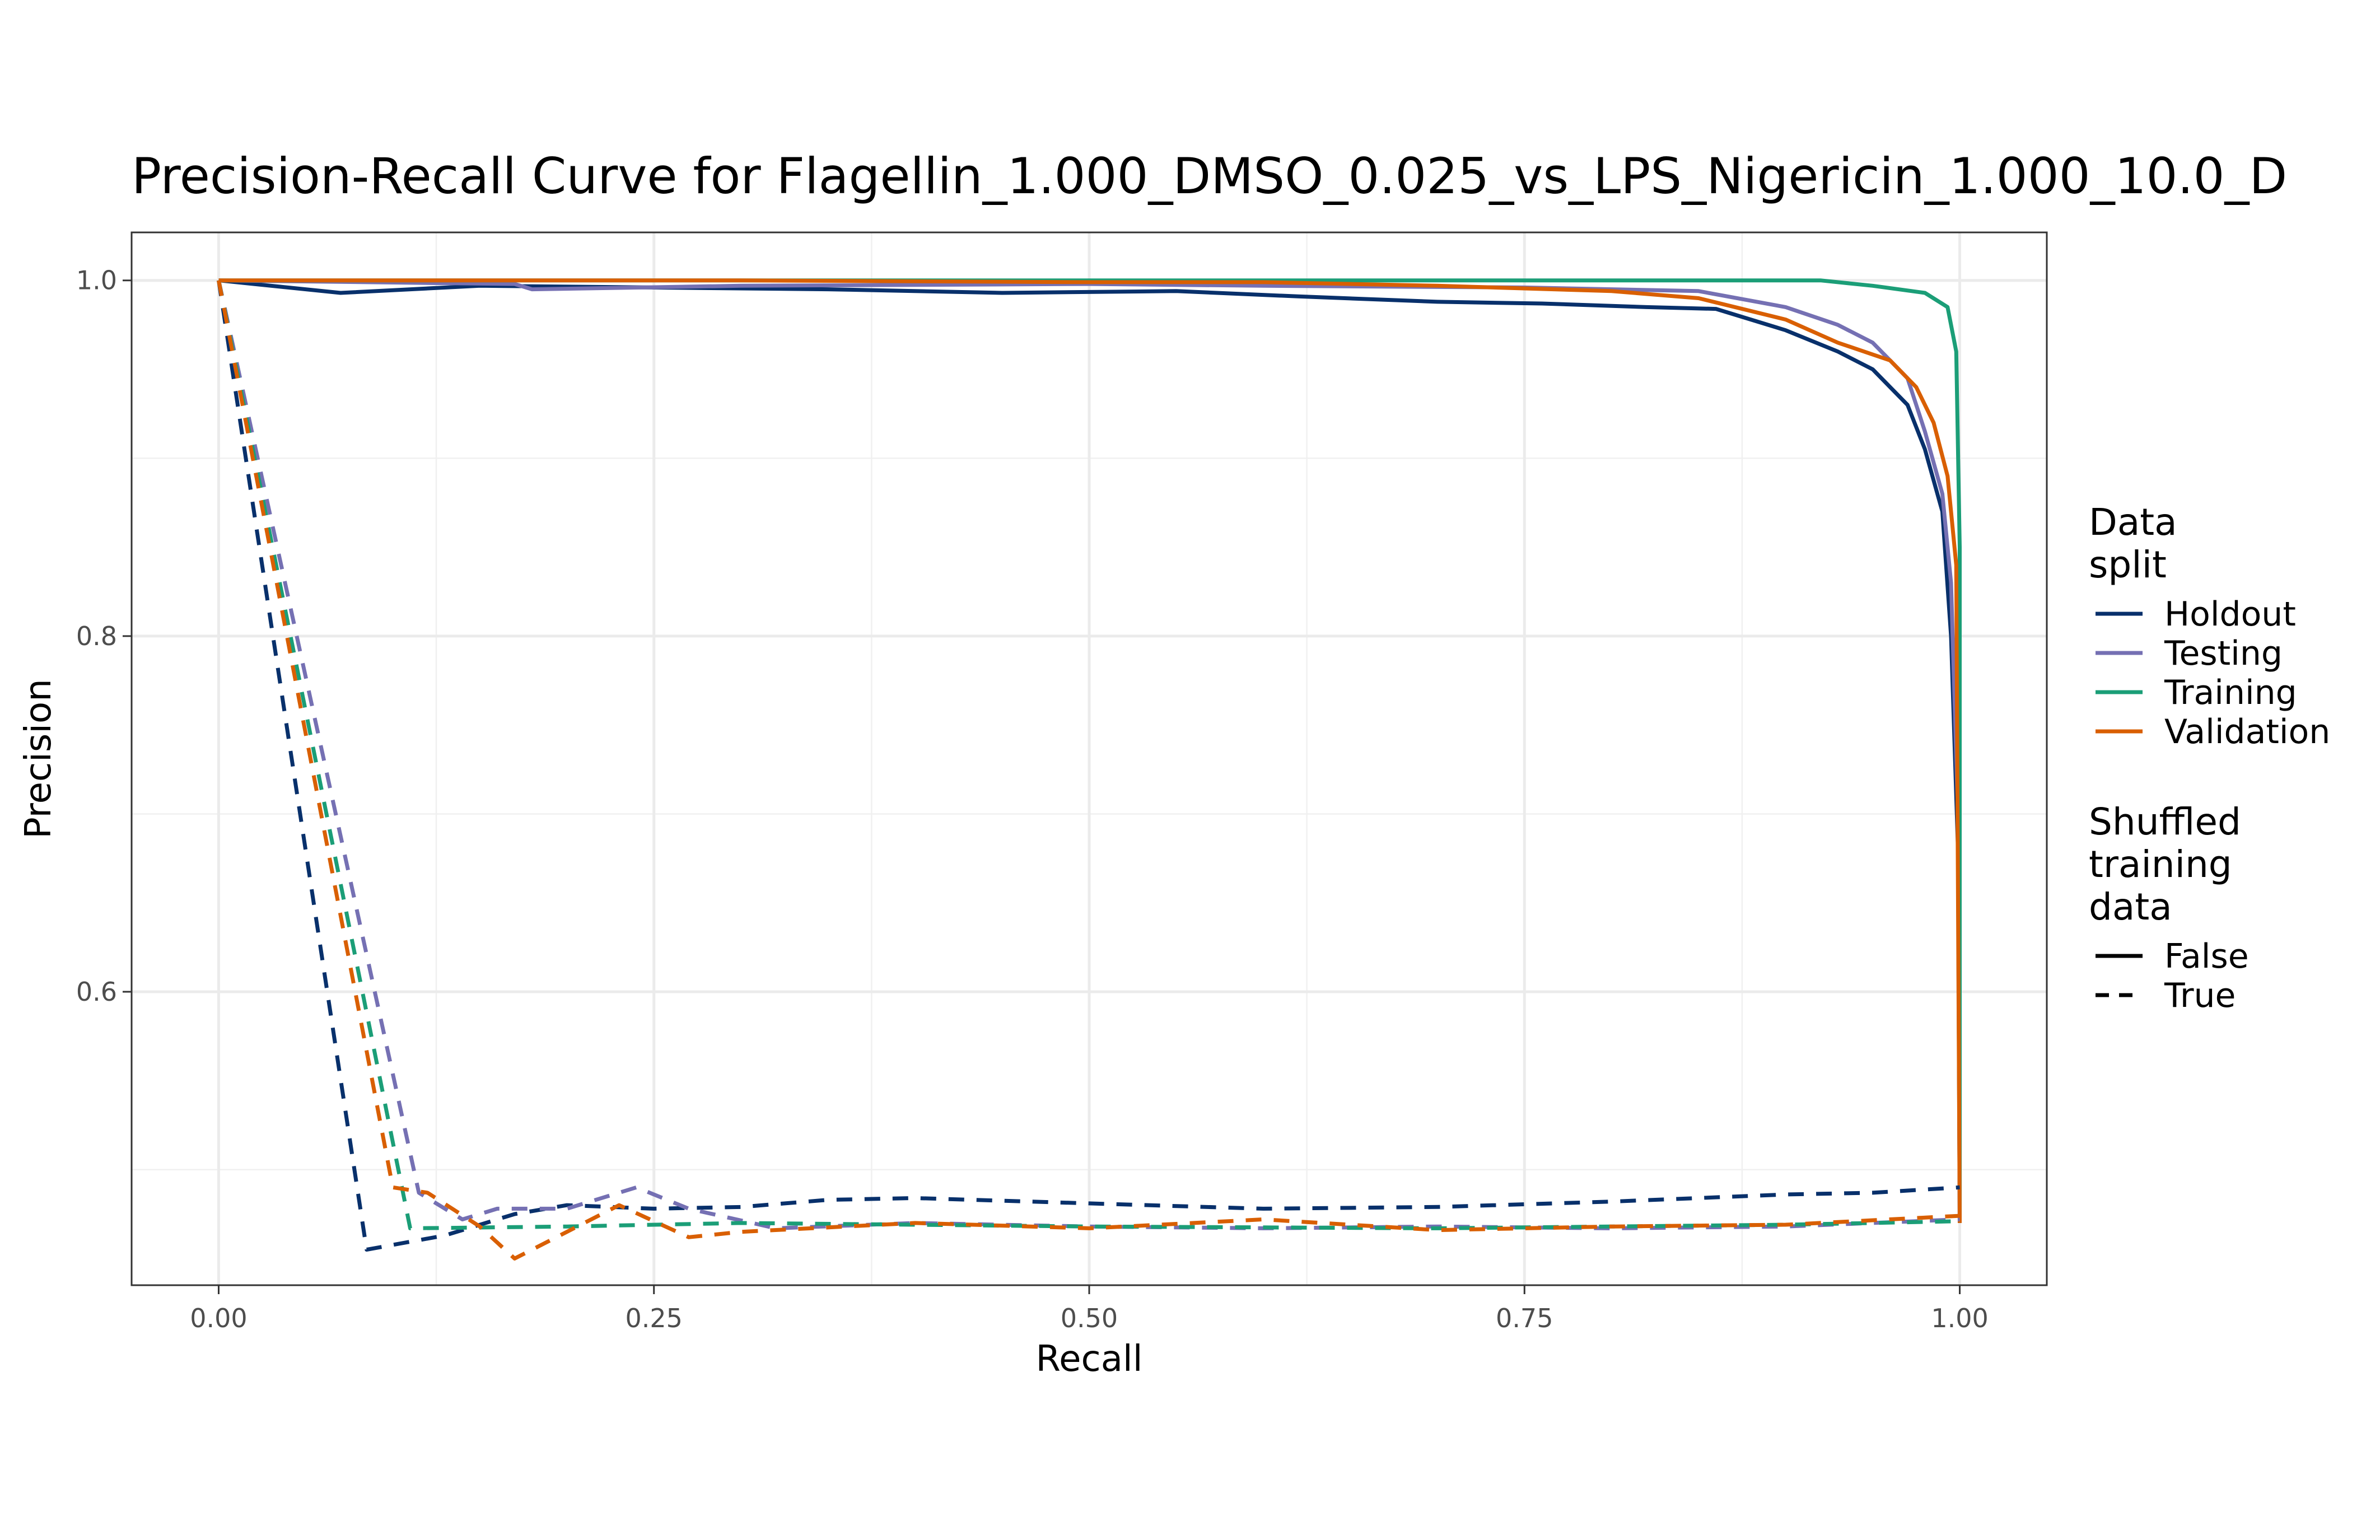 The width and height of the screenshot is (2380, 1540). What do you see at coordinates (2133, 544) in the screenshot?
I see `legend-color-title: Data split` at bounding box center [2133, 544].